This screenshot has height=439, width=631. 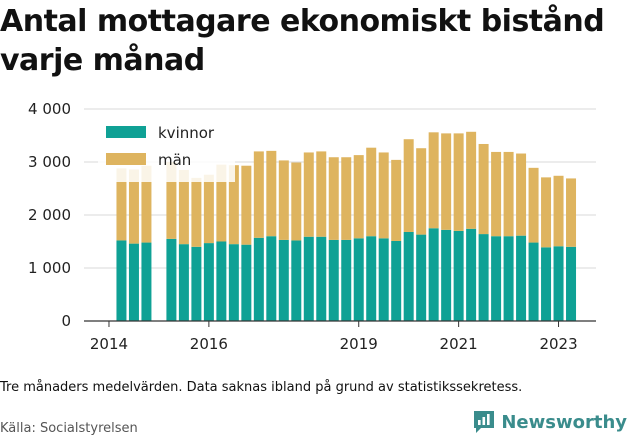 I want to click on newsworthy-logo-icon, so click(x=484, y=422).